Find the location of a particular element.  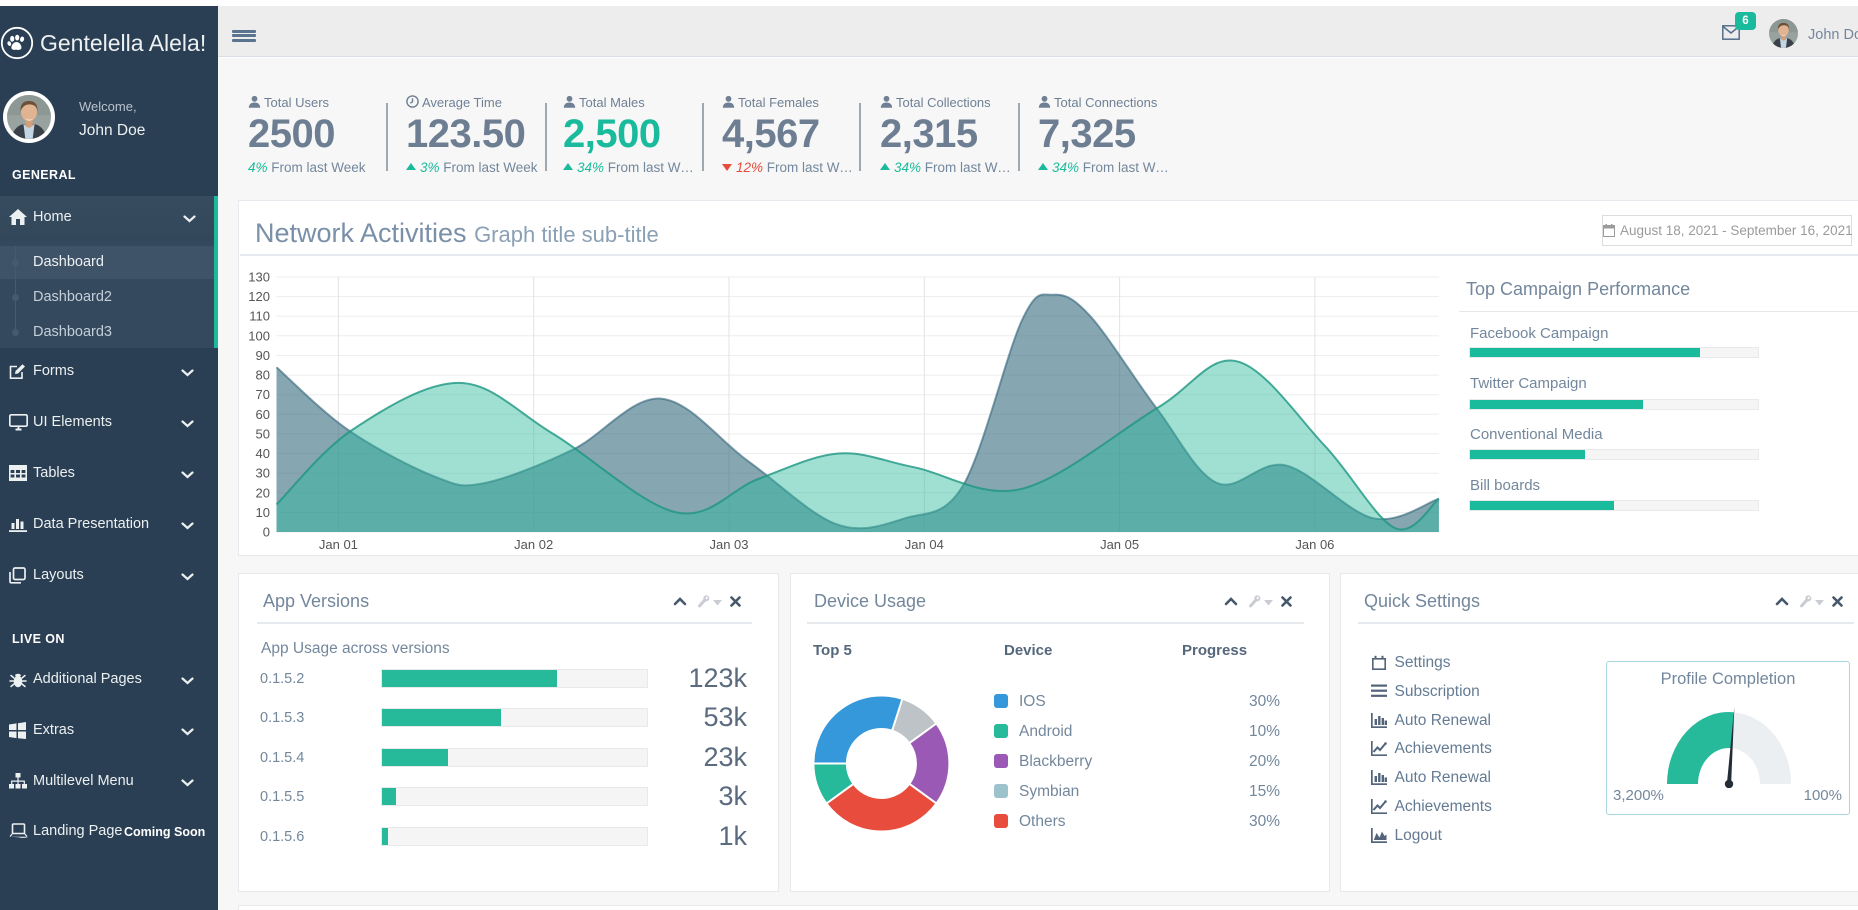

svg-text: Jan 05 is located at coordinates (1119, 544).